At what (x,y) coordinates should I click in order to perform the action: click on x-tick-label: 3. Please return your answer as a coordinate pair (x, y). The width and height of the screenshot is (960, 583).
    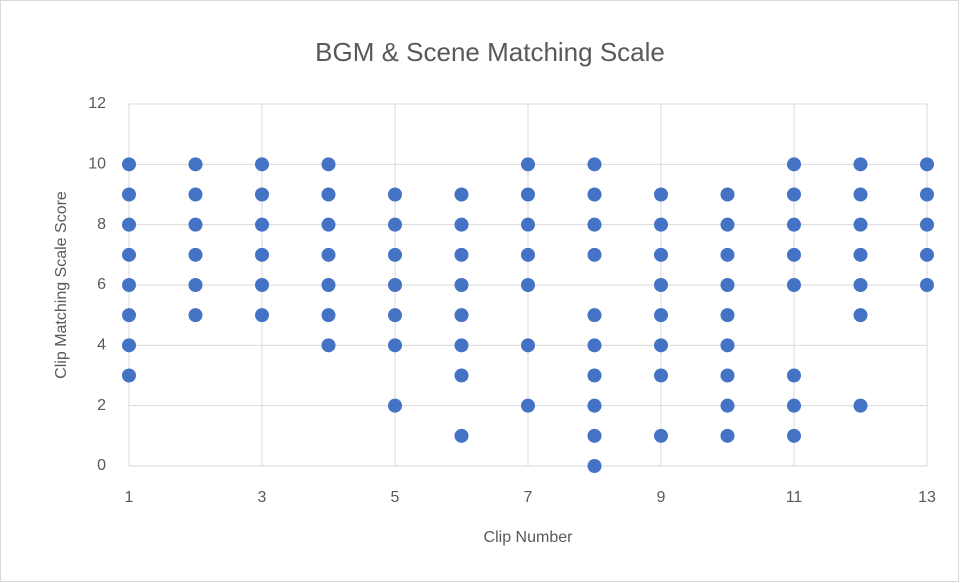
    Looking at the image, I should click on (262, 497).